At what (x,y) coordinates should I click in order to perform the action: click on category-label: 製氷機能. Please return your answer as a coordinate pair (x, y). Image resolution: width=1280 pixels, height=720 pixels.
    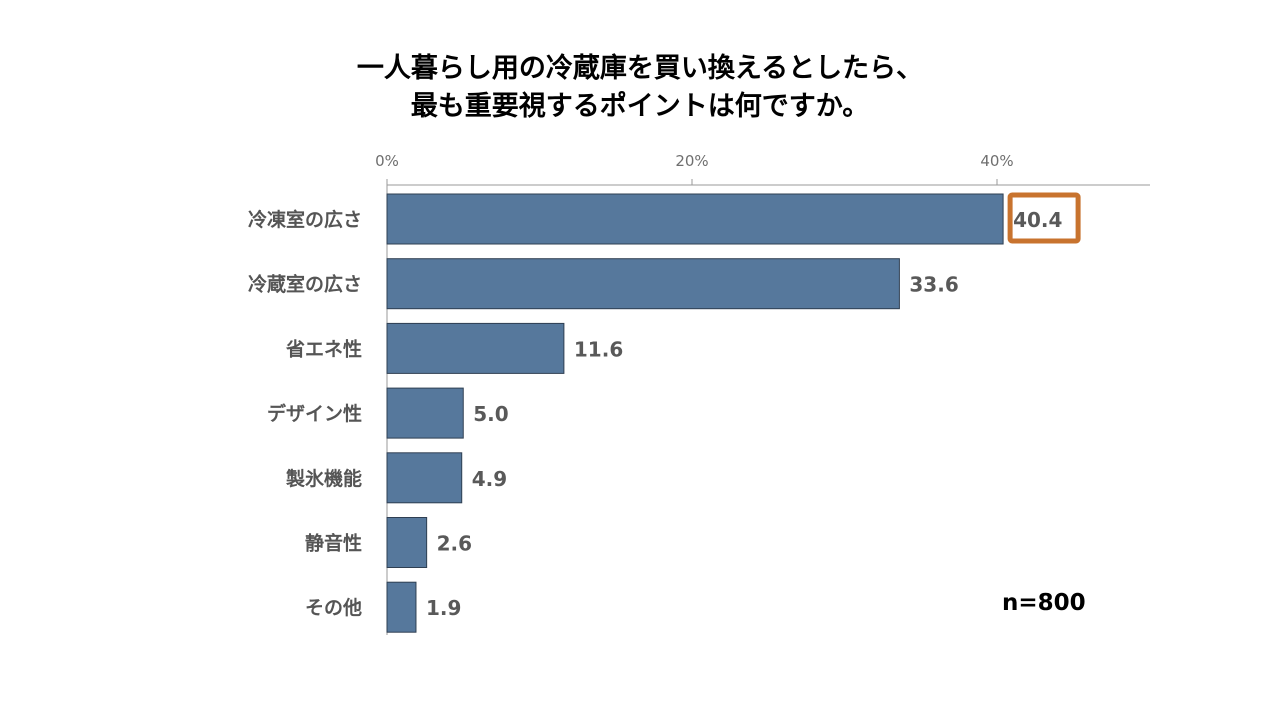
    Looking at the image, I should click on (323, 478).